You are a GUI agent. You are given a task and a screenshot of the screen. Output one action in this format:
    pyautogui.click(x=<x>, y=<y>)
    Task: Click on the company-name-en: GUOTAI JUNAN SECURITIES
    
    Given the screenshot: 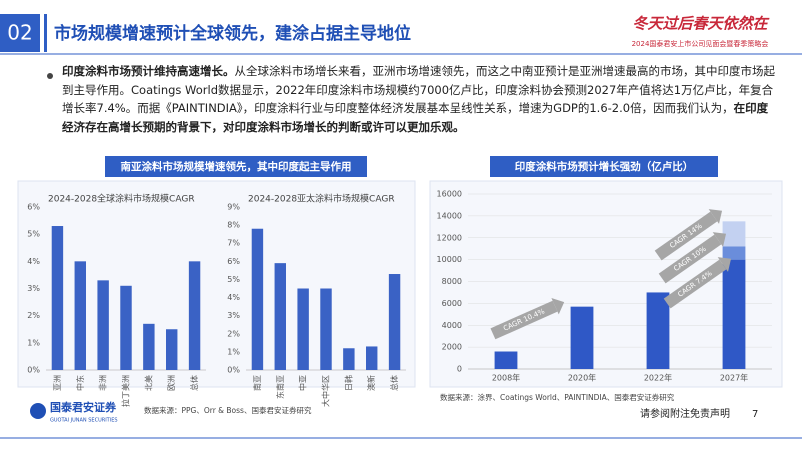 What is the action you would take?
    pyautogui.click(x=84, y=421)
    